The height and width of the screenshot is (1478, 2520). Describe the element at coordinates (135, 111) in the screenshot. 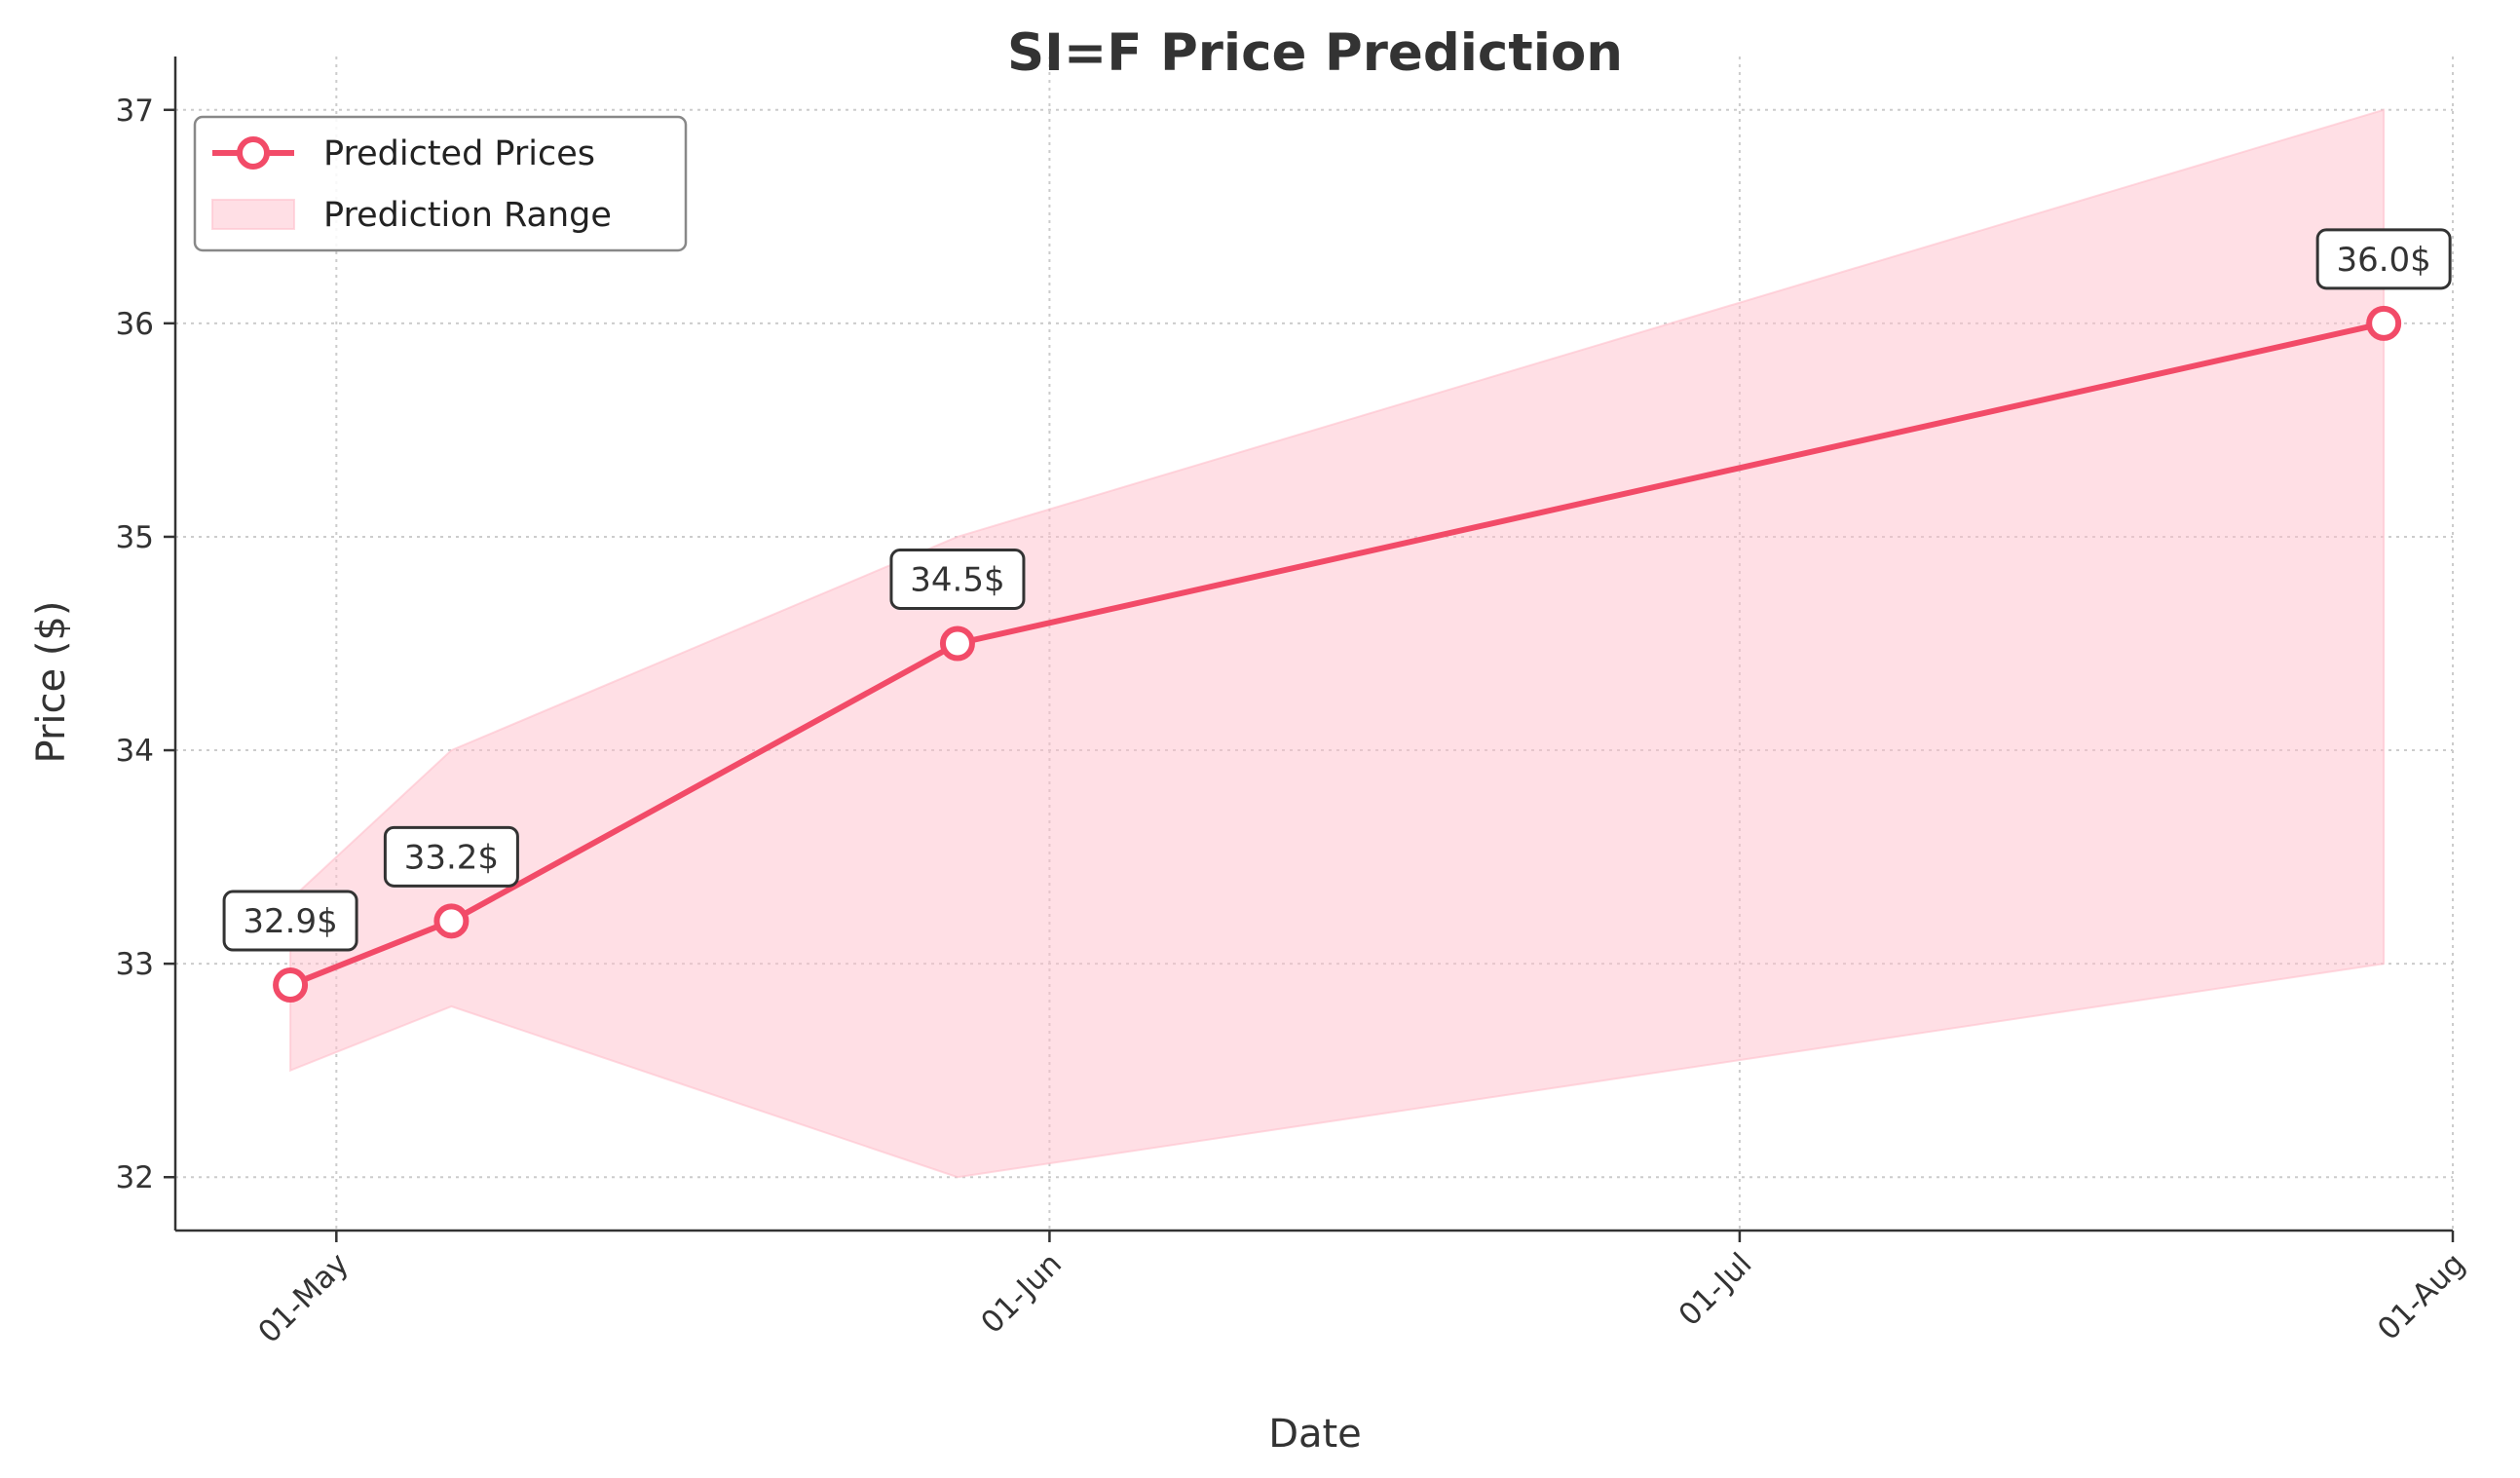

I see `y-tick-label: 37` at that location.